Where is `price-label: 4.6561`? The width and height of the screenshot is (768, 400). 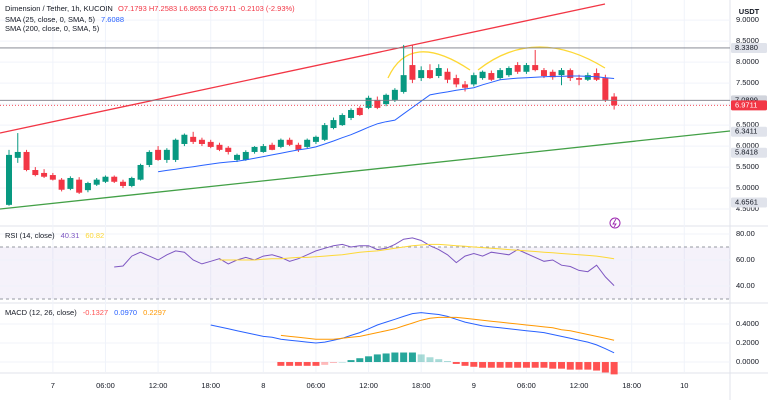
price-label: 4.6561 is located at coordinates (746, 201).